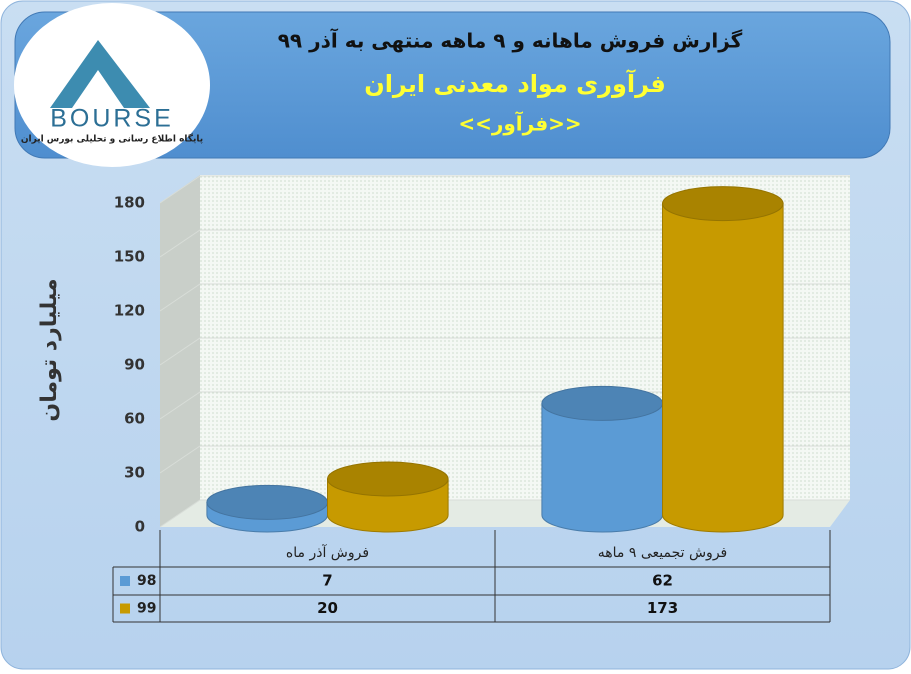 This screenshot has width=911, height=674. What do you see at coordinates (100, 74) in the screenshot?
I see `logo-icon` at bounding box center [100, 74].